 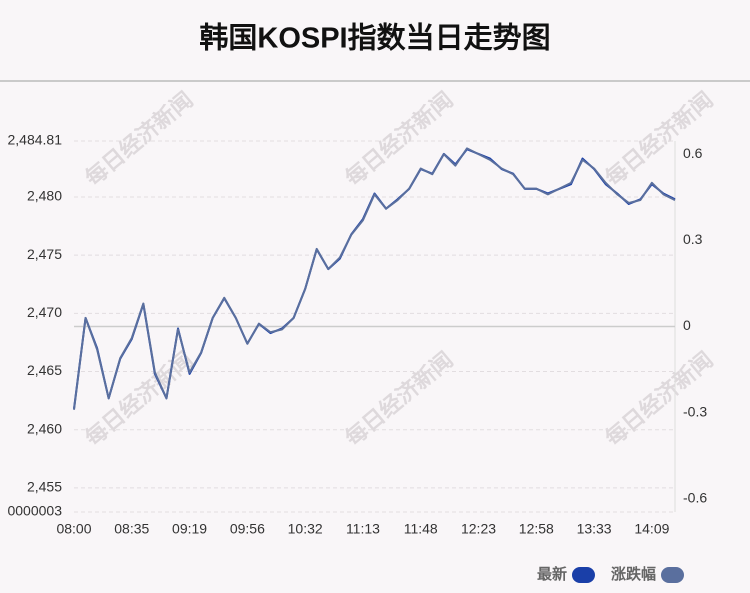 What do you see at coordinates (44, 254) in the screenshot?
I see `y-tick-label: 2,475` at bounding box center [44, 254].